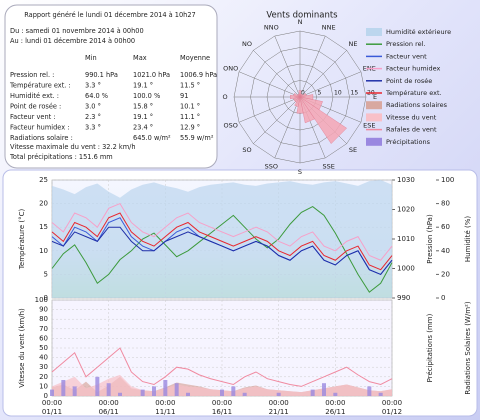 The image size is (480, 420). I want to click on x-tick-label: 01/11, so click(52, 412).